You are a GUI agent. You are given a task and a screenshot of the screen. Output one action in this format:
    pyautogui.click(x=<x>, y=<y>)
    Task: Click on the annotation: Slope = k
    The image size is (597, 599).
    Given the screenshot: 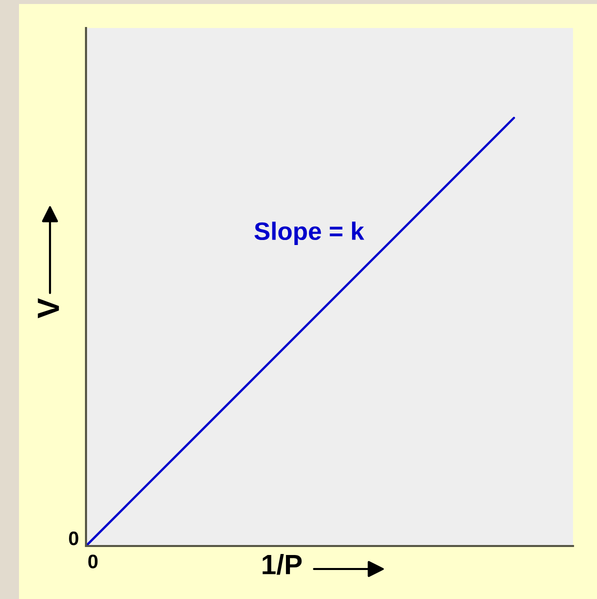 What is the action you would take?
    pyautogui.click(x=309, y=233)
    